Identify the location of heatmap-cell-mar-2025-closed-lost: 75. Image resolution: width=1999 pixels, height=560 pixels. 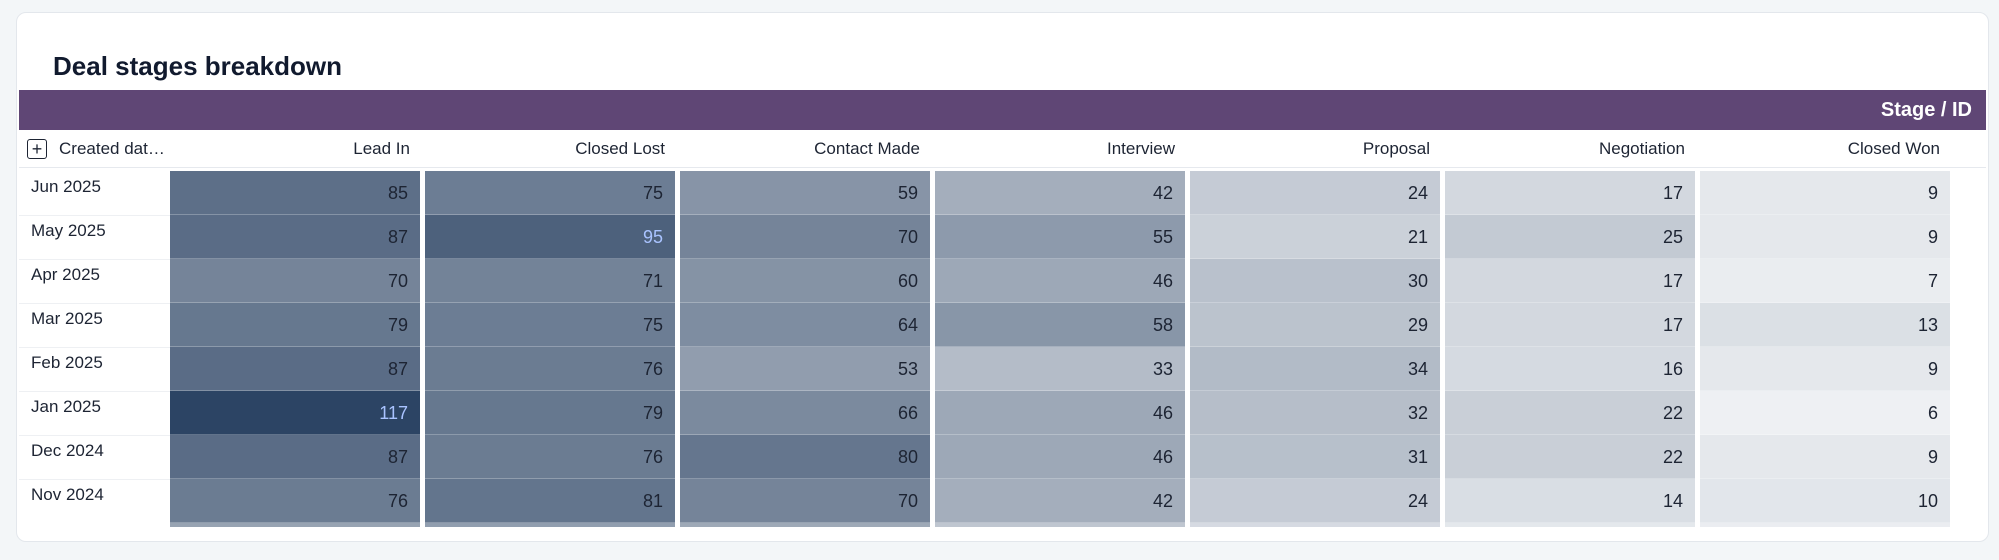
(550, 325).